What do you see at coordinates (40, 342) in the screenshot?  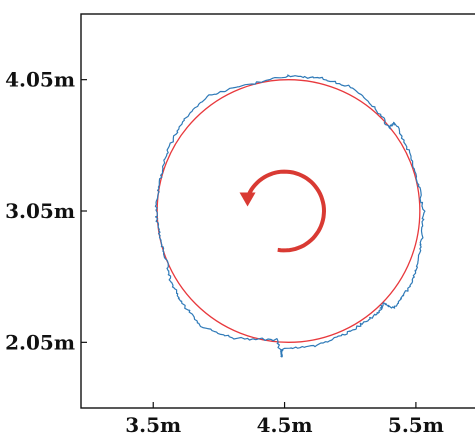 I see `y-tick-label: 2.05m` at bounding box center [40, 342].